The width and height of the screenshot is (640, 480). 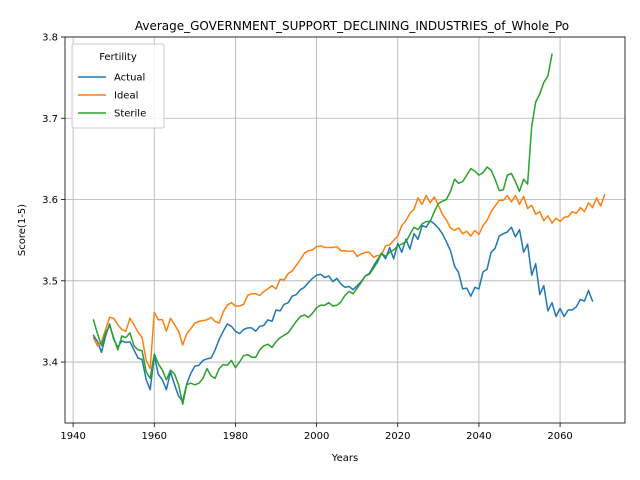 I want to click on y-tick-label: 3.4, so click(x=50, y=363).